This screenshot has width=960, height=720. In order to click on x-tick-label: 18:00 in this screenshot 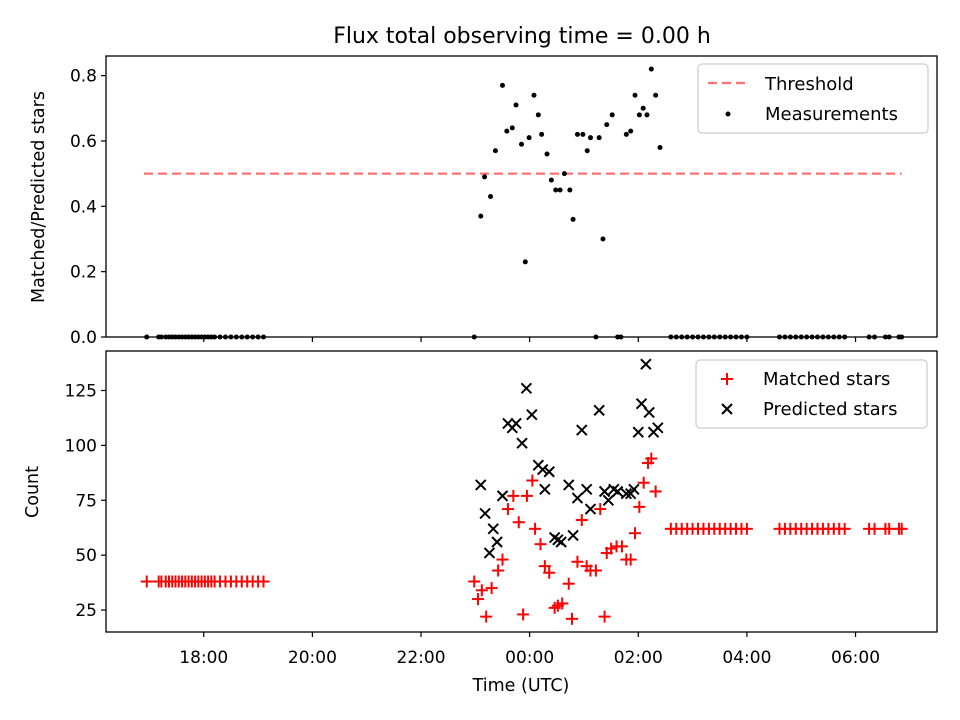, I will do `click(203, 658)`.